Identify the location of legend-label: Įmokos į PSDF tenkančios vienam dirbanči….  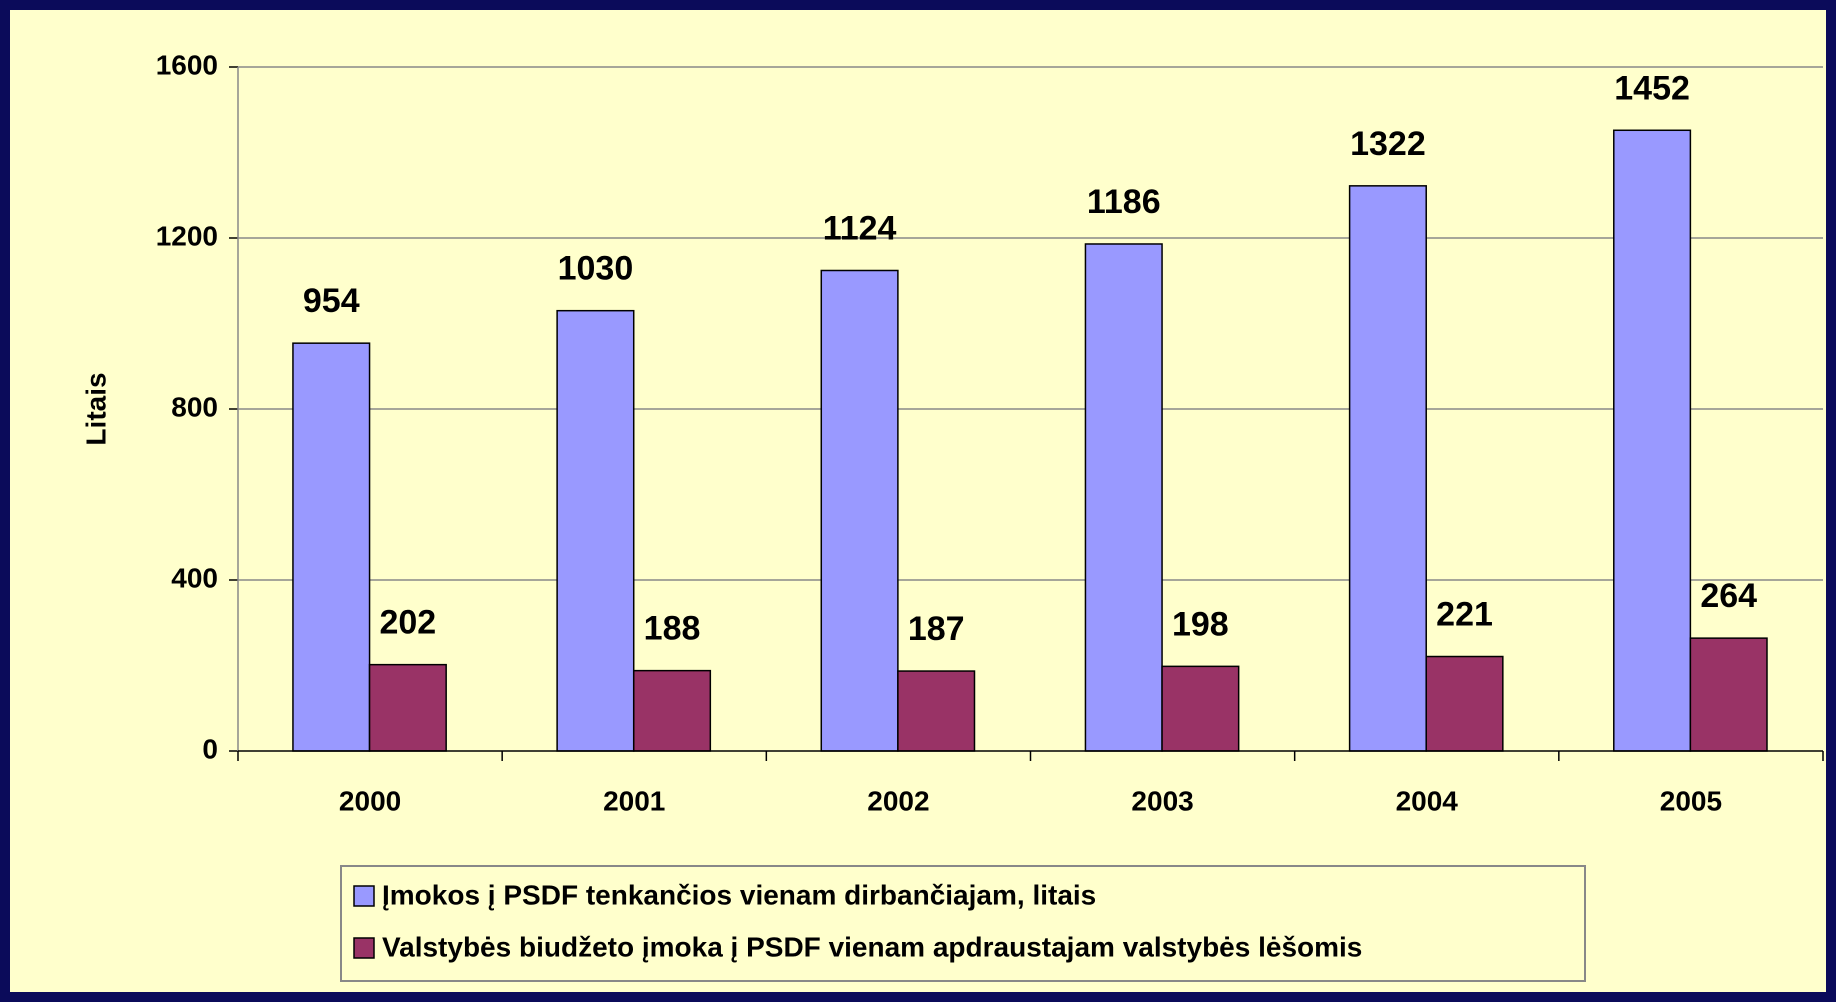
(739, 894).